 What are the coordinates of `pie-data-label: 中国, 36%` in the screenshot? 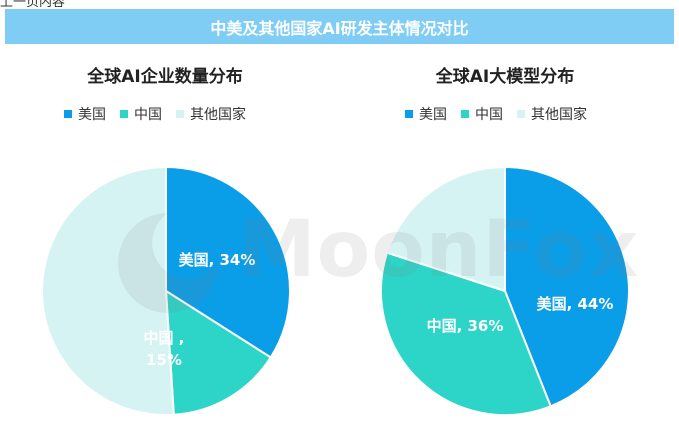 It's located at (465, 326).